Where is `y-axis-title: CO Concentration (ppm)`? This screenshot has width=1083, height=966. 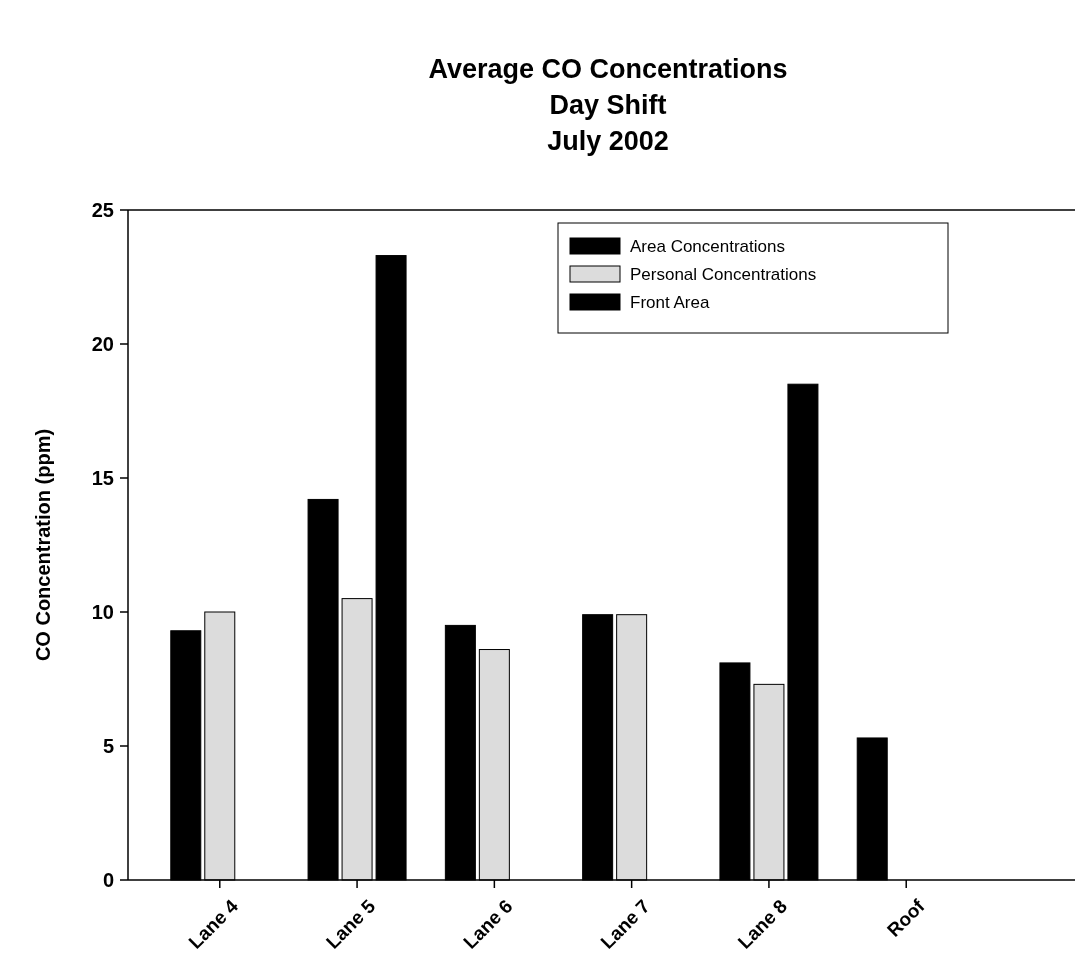 y-axis-title: CO Concentration (ppm) is located at coordinates (43, 545).